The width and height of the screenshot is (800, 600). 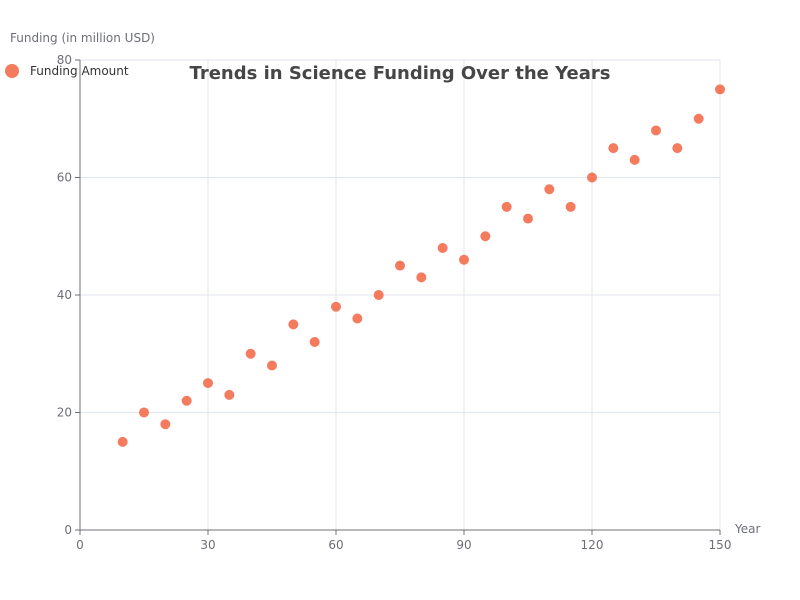 I want to click on x-tick-label: 30, so click(x=207, y=545).